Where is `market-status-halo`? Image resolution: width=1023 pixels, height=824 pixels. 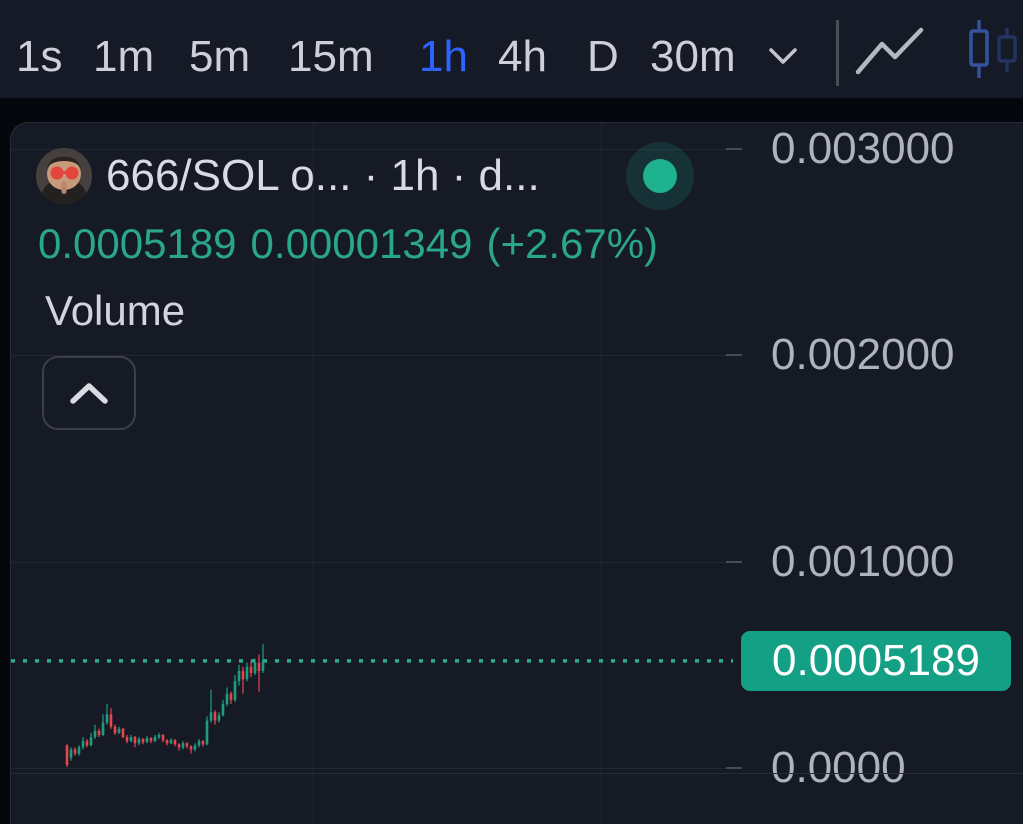 market-status-halo is located at coordinates (660, 176).